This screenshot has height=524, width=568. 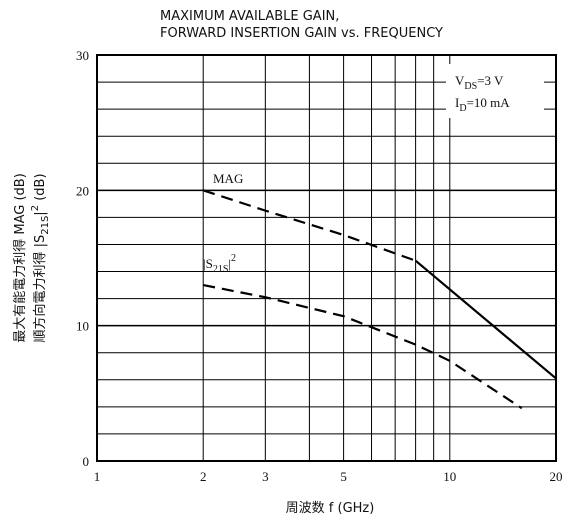 What do you see at coordinates (40, 188) in the screenshot?
I see `y-label-part: (dB)` at bounding box center [40, 188].